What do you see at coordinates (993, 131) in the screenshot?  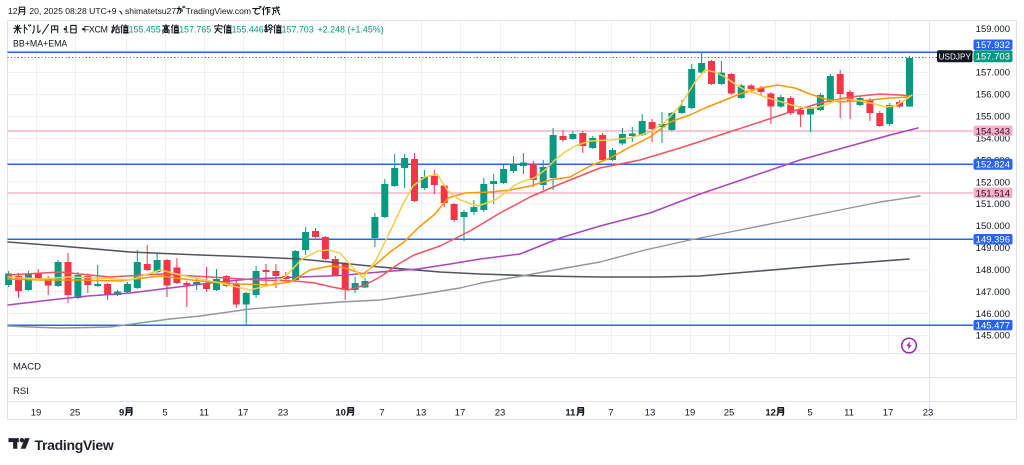 I see `svg-text: 154.343` at bounding box center [993, 131].